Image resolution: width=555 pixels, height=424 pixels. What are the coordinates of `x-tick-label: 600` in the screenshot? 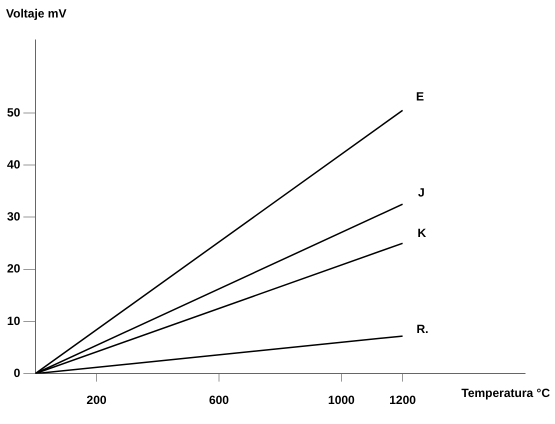 It's located at (219, 400).